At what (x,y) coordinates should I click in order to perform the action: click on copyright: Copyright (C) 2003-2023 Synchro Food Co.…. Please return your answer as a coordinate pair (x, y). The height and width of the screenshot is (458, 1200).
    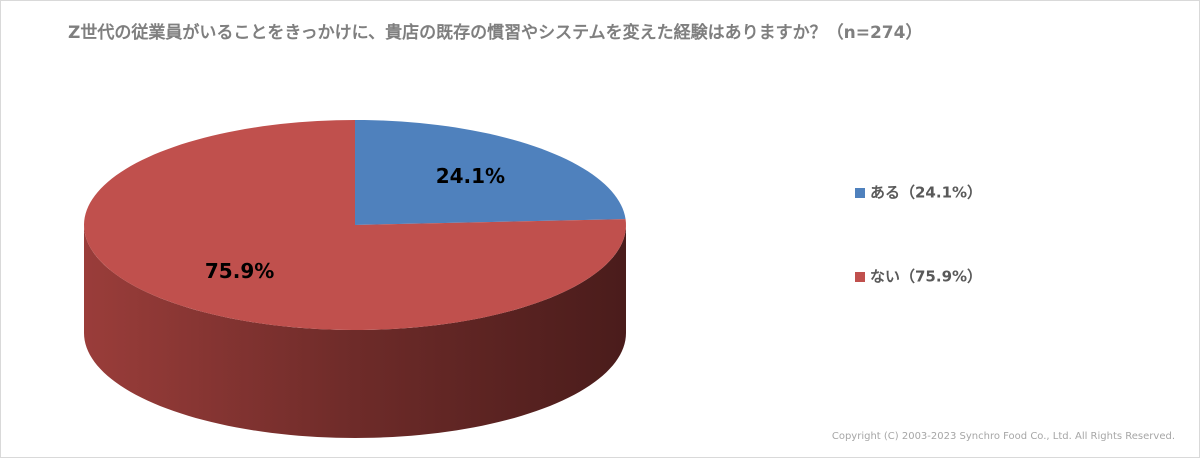
    Looking at the image, I should click on (1003, 436).